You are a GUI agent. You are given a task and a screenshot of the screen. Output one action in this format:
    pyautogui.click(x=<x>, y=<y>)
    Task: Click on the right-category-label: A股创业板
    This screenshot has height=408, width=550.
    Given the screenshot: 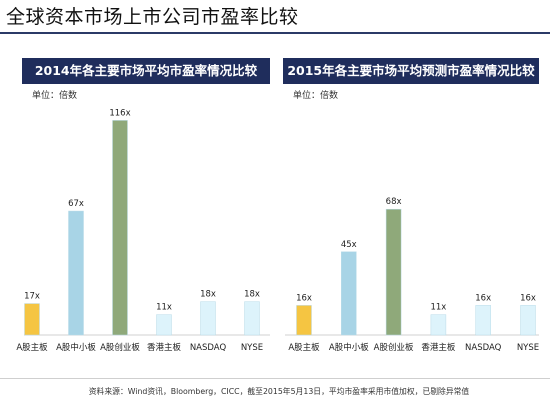 What is the action you would take?
    pyautogui.click(x=394, y=347)
    